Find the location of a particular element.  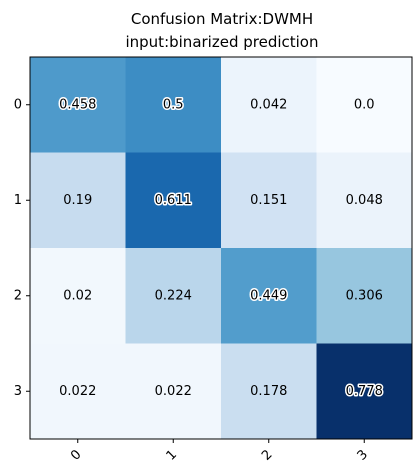

cell-value-r2-c0: 0.02 is located at coordinates (77, 295).